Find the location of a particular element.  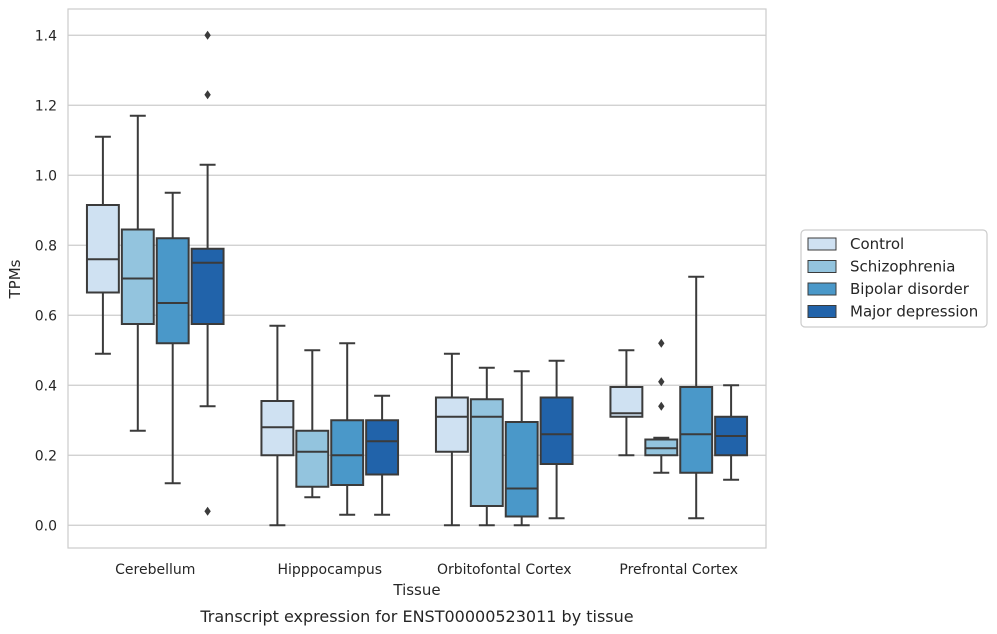

y-tick-label: 1.4 is located at coordinates (46, 36).